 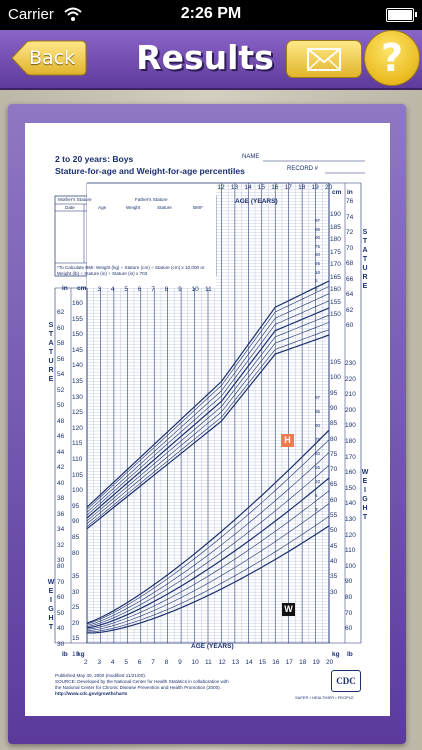 I want to click on upper-age-tick: 13, so click(x=234, y=187).